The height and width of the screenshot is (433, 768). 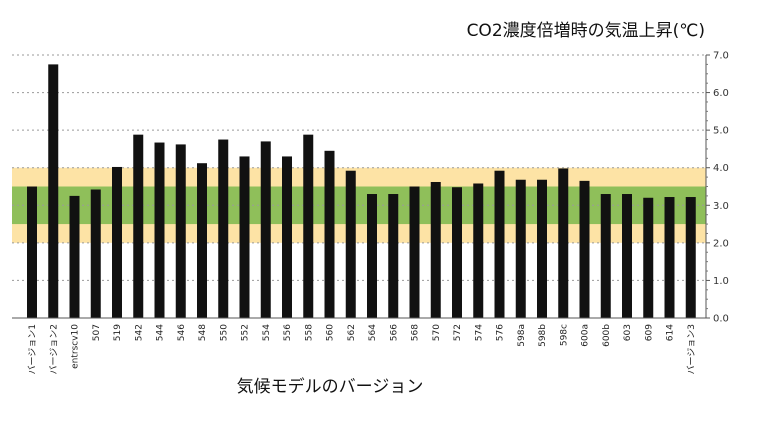 What do you see at coordinates (373, 332) in the screenshot?
I see `x-tick-label: 564` at bounding box center [373, 332].